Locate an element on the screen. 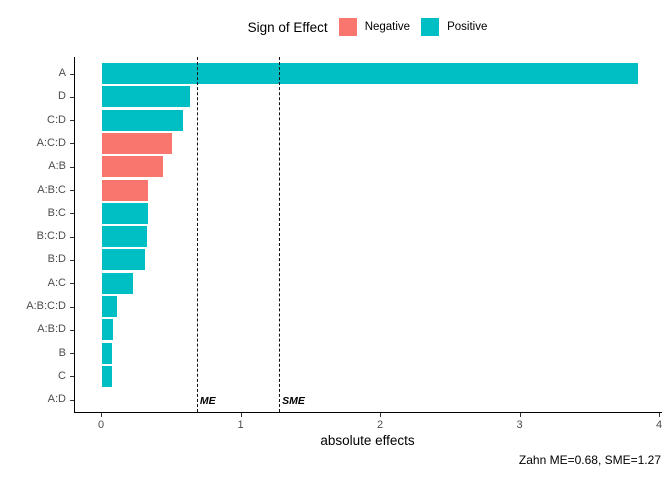 The image size is (672, 480). y-axis-label-a-b-c-d: A:B:C:D is located at coordinates (46, 306).